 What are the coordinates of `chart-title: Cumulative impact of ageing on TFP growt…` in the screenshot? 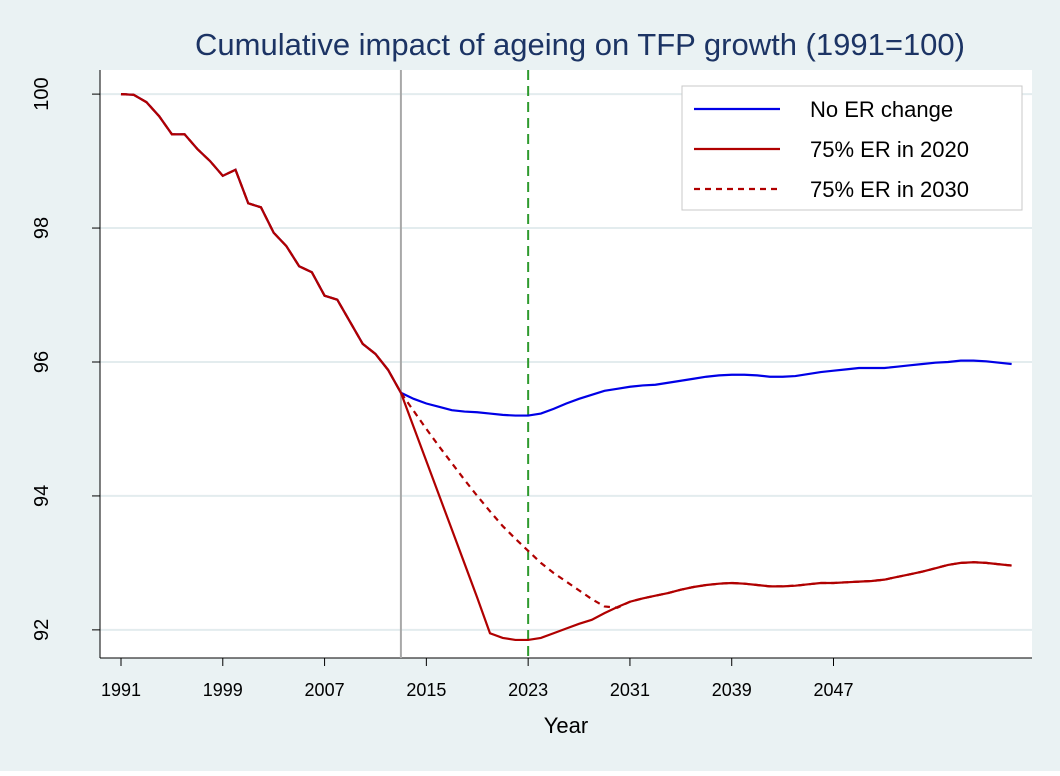 It's located at (580, 44).